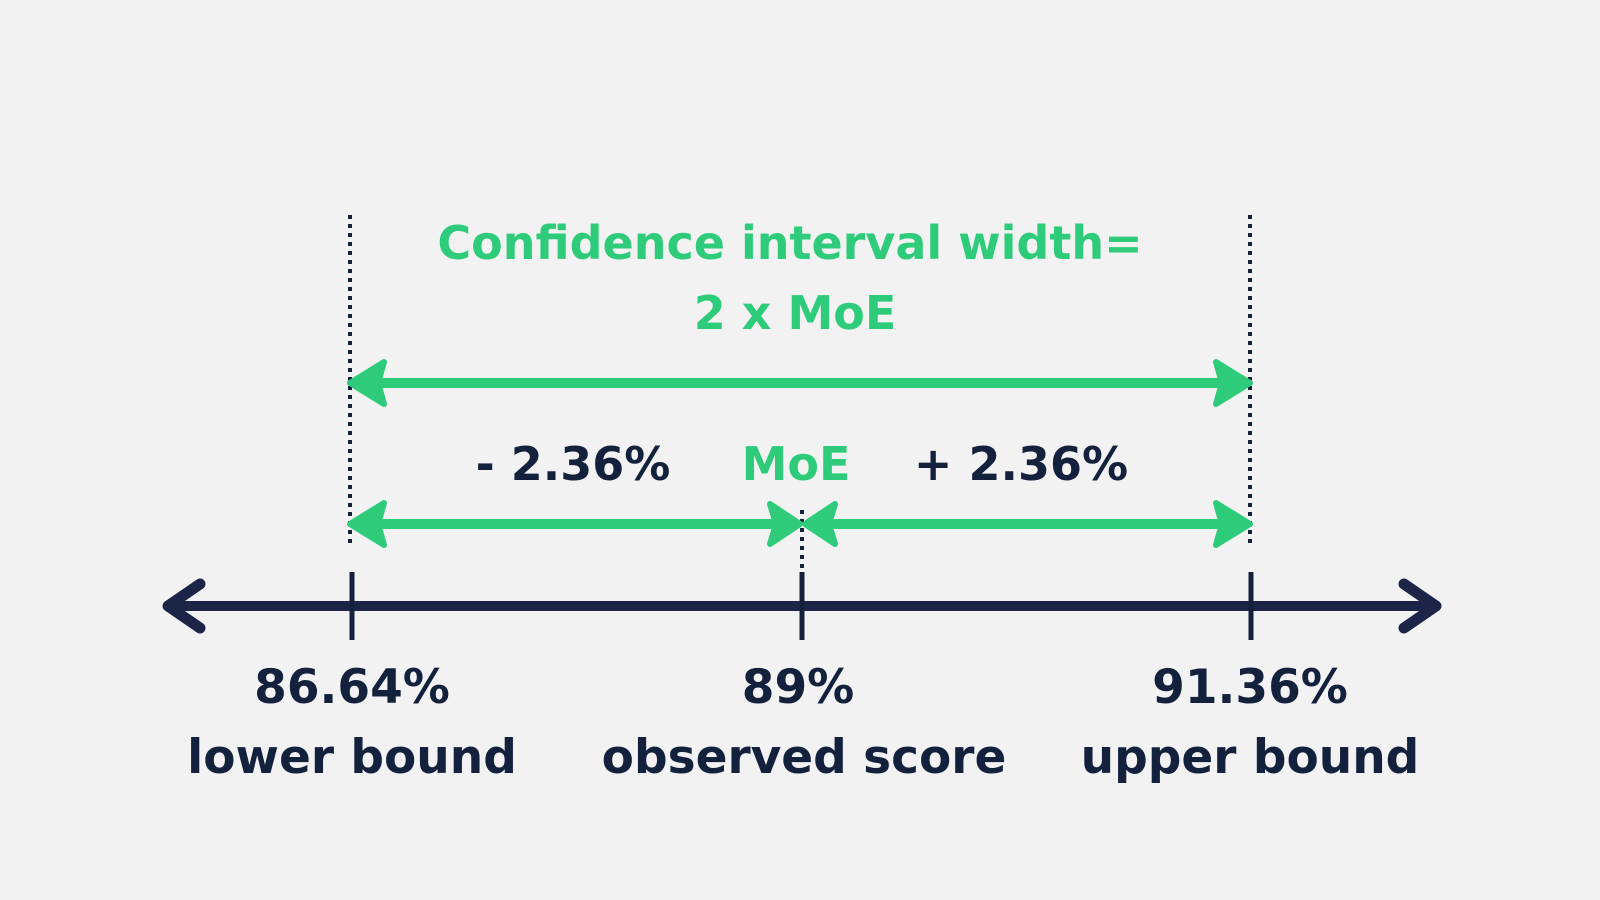  What do you see at coordinates (352, 687) in the screenshot?
I see `lower-bound-value: 86.64%` at bounding box center [352, 687].